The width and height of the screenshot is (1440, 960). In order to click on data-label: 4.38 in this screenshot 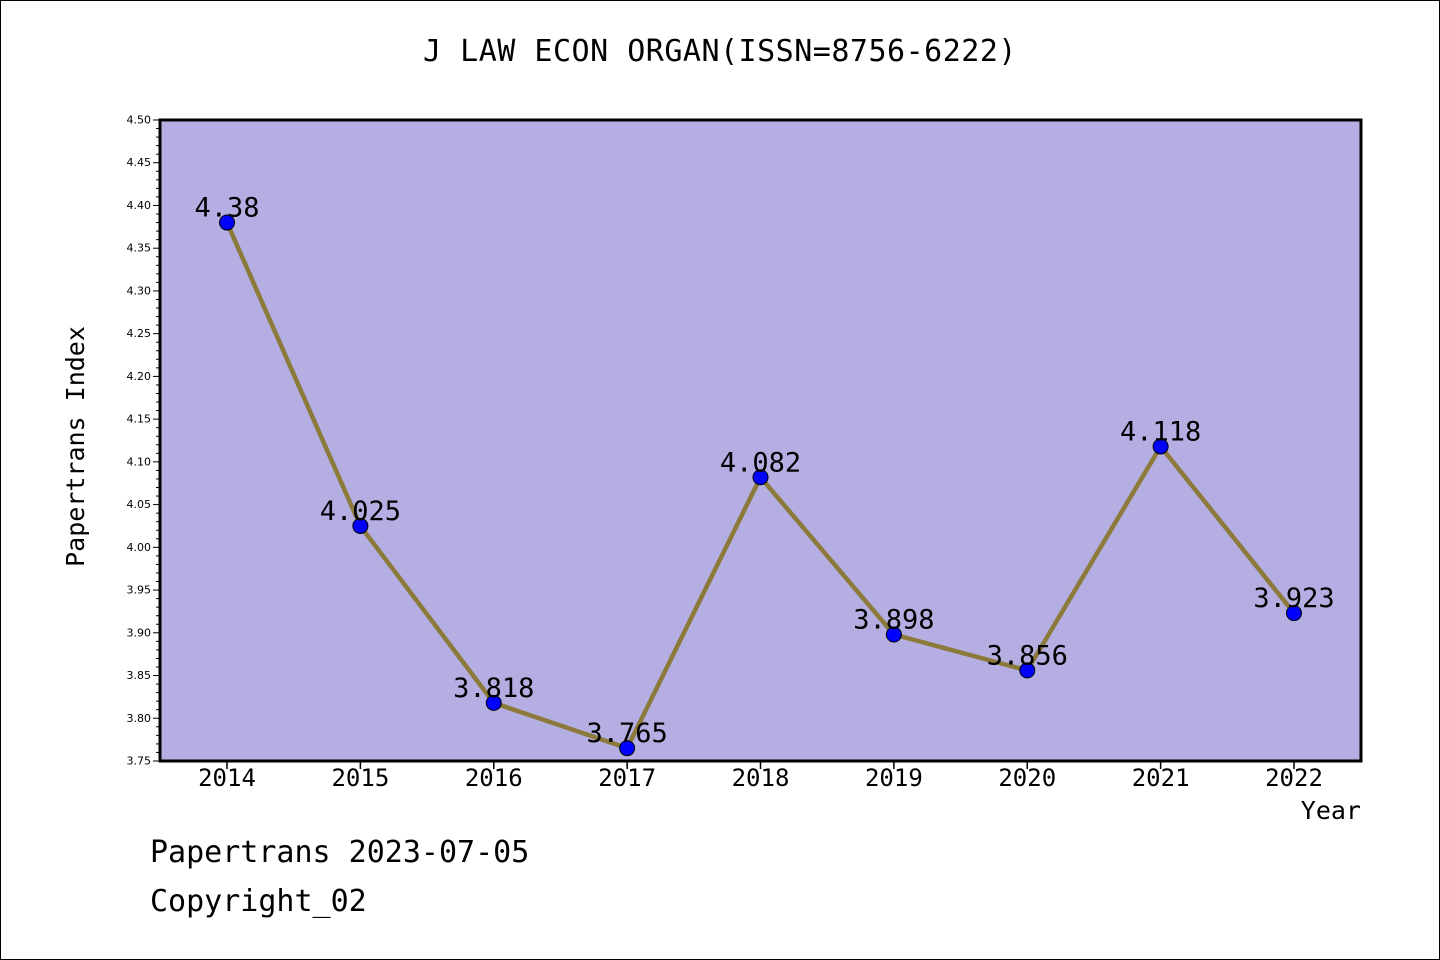, I will do `click(226, 208)`.